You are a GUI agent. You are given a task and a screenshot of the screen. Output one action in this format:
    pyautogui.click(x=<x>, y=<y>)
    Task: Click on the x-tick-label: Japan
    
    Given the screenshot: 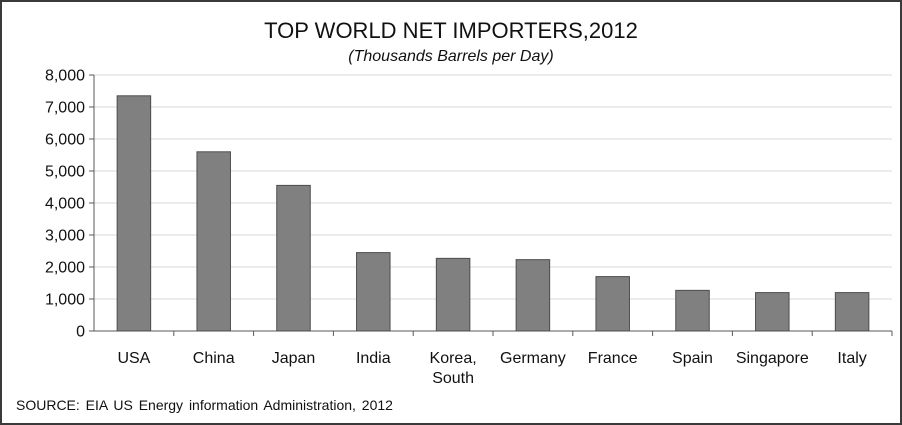 What is the action you would take?
    pyautogui.click(x=294, y=358)
    